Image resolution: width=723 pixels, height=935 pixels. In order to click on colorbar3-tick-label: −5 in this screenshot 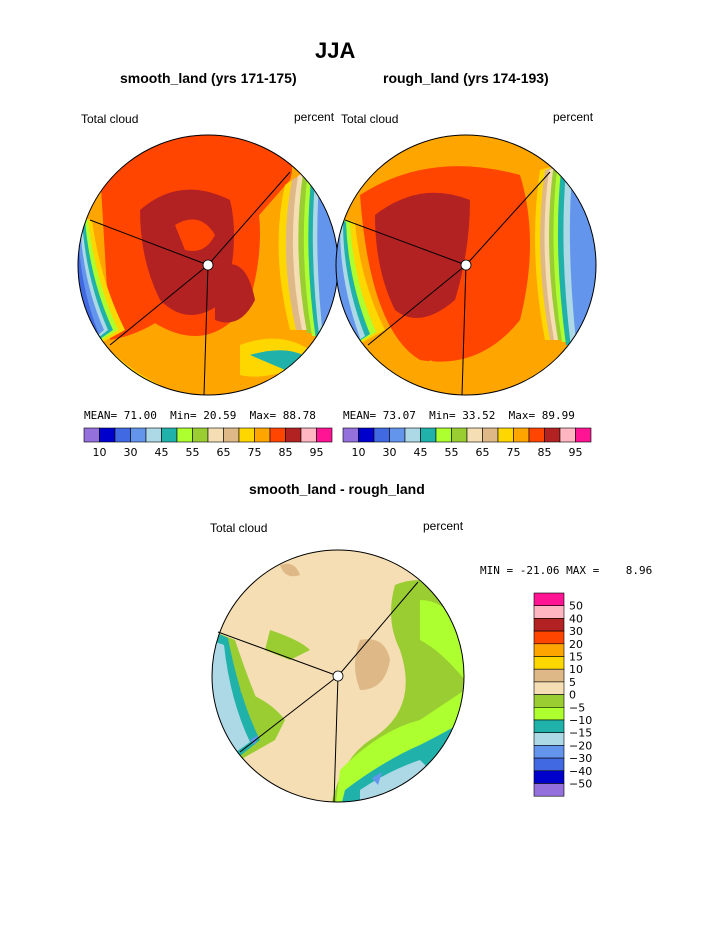, I will do `click(577, 707)`.